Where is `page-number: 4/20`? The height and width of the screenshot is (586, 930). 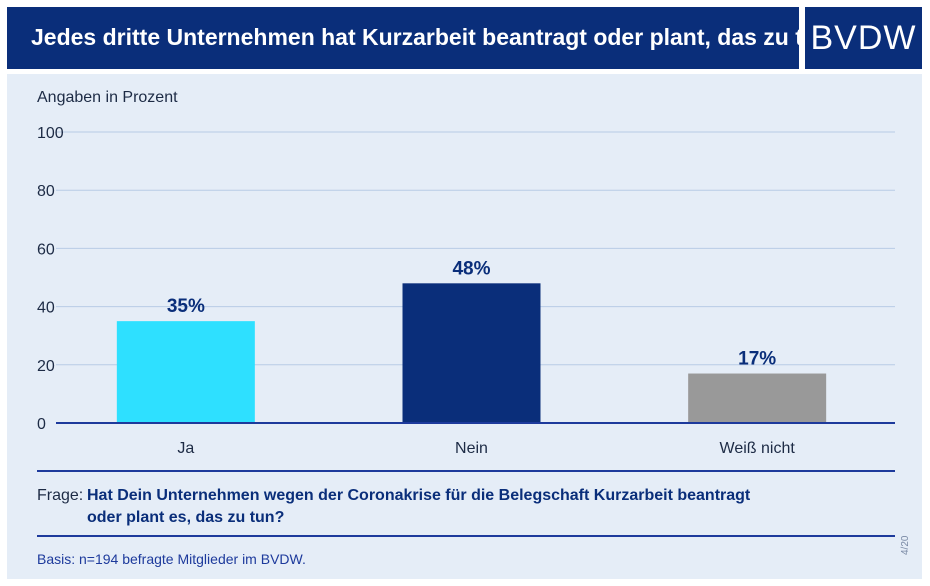 page-number: 4/20 is located at coordinates (905, 545).